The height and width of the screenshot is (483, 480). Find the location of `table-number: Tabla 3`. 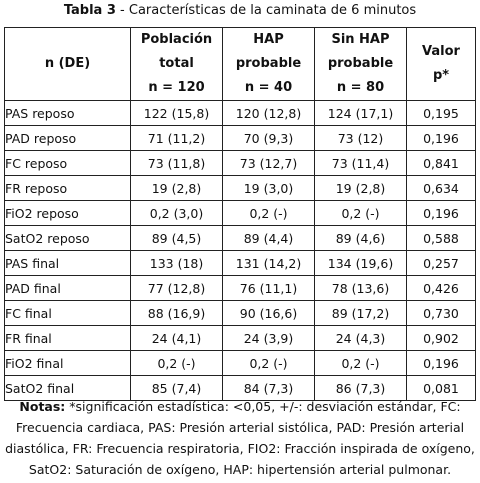

table-number: Tabla 3 is located at coordinates (89, 10).